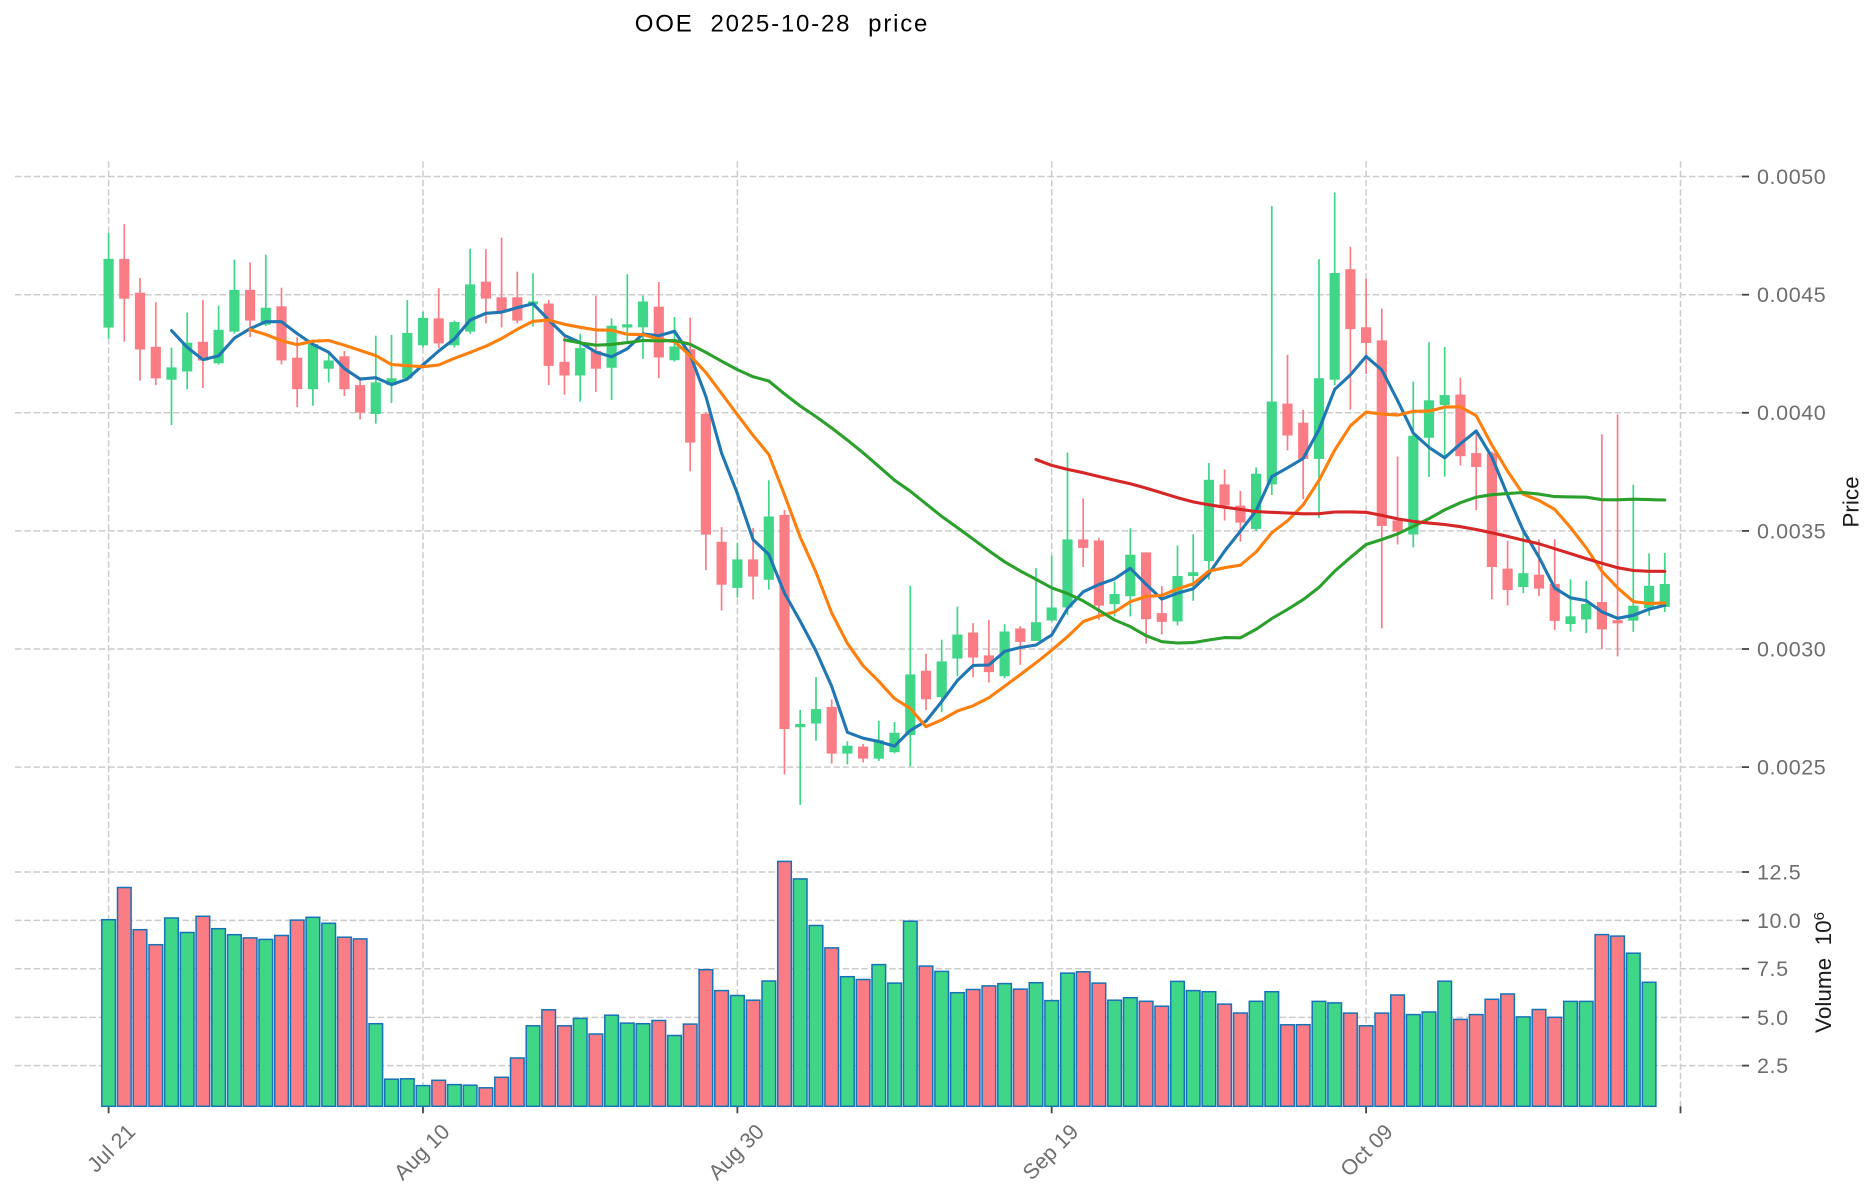 This screenshot has width=1873, height=1202. I want to click on svg-text: 7.5, so click(1773, 969).